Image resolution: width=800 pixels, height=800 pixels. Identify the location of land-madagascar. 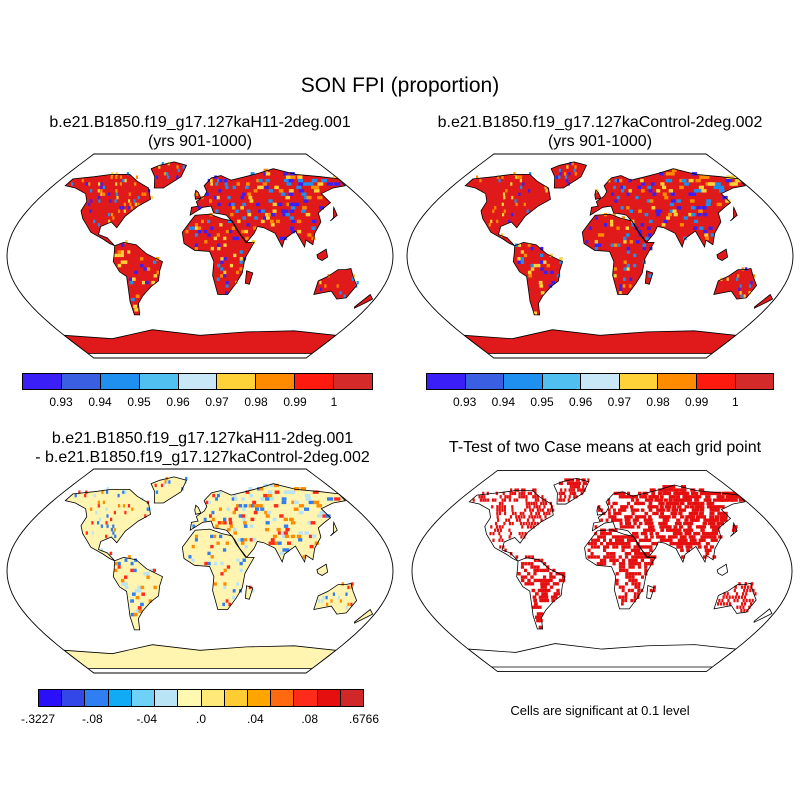
(249, 592).